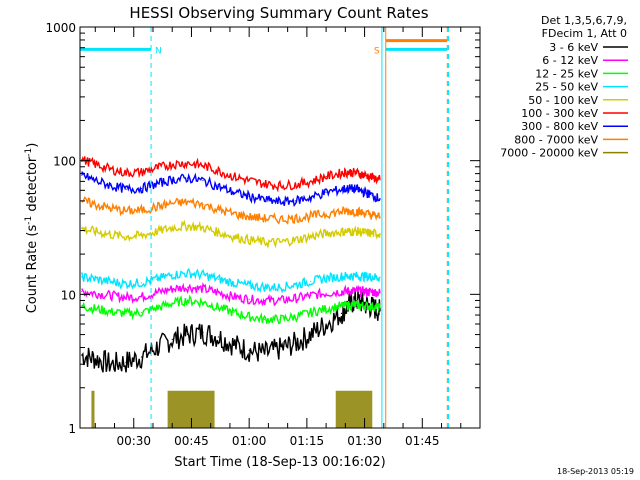 This screenshot has width=640, height=480. Describe the element at coordinates (72, 429) in the screenshot. I see `y-tick-label: 1` at that location.